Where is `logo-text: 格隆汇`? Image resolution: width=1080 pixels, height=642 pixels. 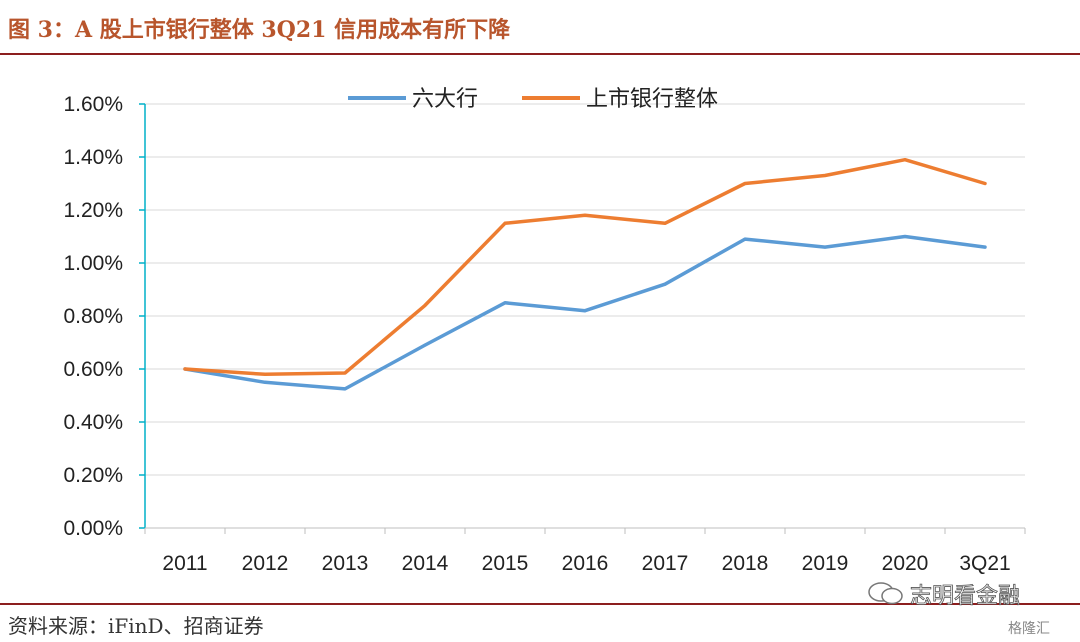
logo-text: 格隆汇 is located at coordinates (1029, 629).